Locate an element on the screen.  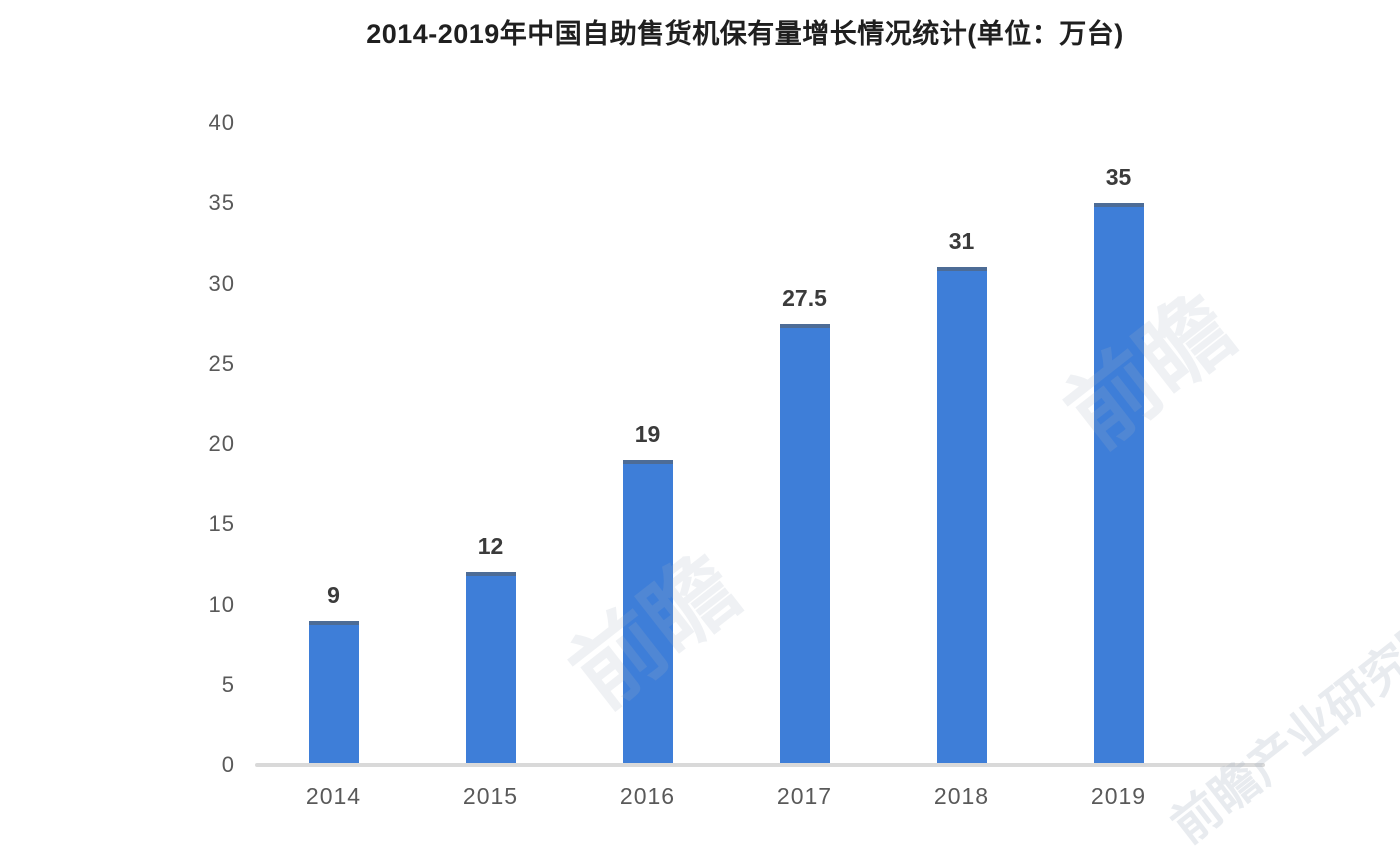
bar-slot: 35 is located at coordinates (1118, 444).